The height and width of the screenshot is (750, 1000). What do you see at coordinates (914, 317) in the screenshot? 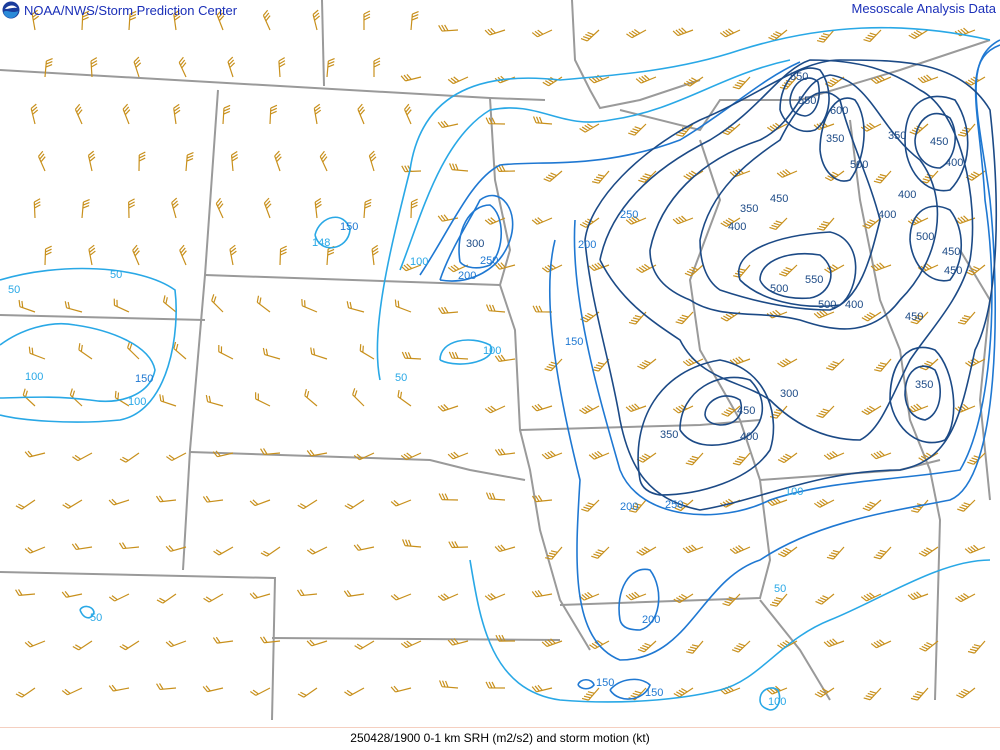
I see `contour-label: 450` at bounding box center [914, 317].